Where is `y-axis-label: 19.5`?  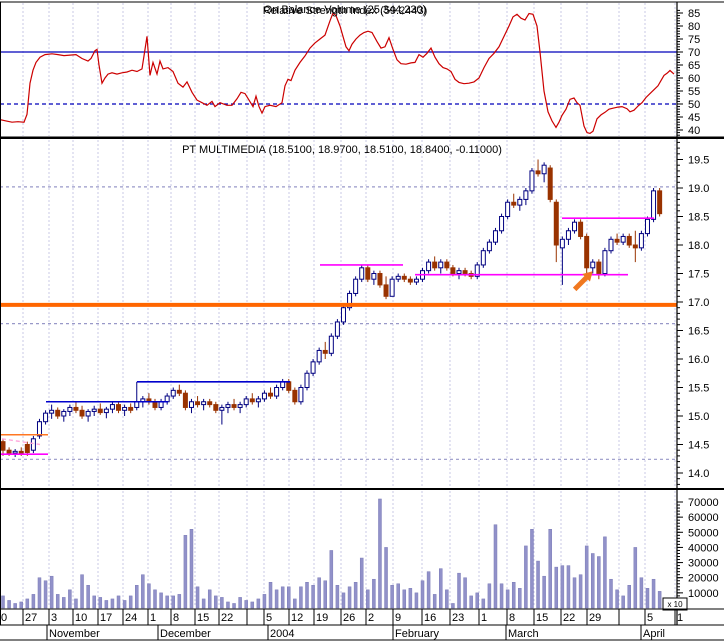
y-axis-label: 19.5 is located at coordinates (698, 161).